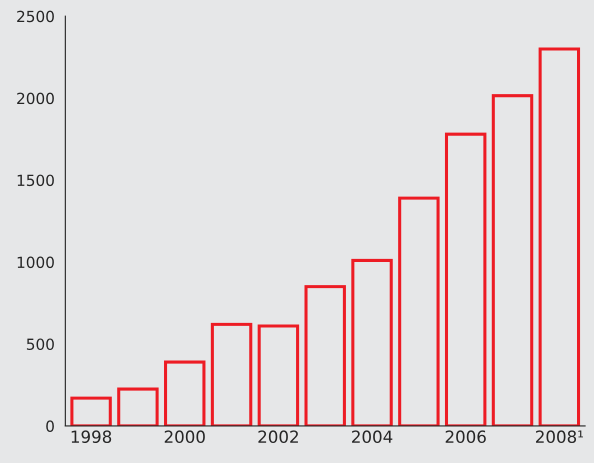 This screenshot has width=594, height=463. Describe the element at coordinates (559, 437) in the screenshot. I see `x-tick-label: 2008¹` at that location.